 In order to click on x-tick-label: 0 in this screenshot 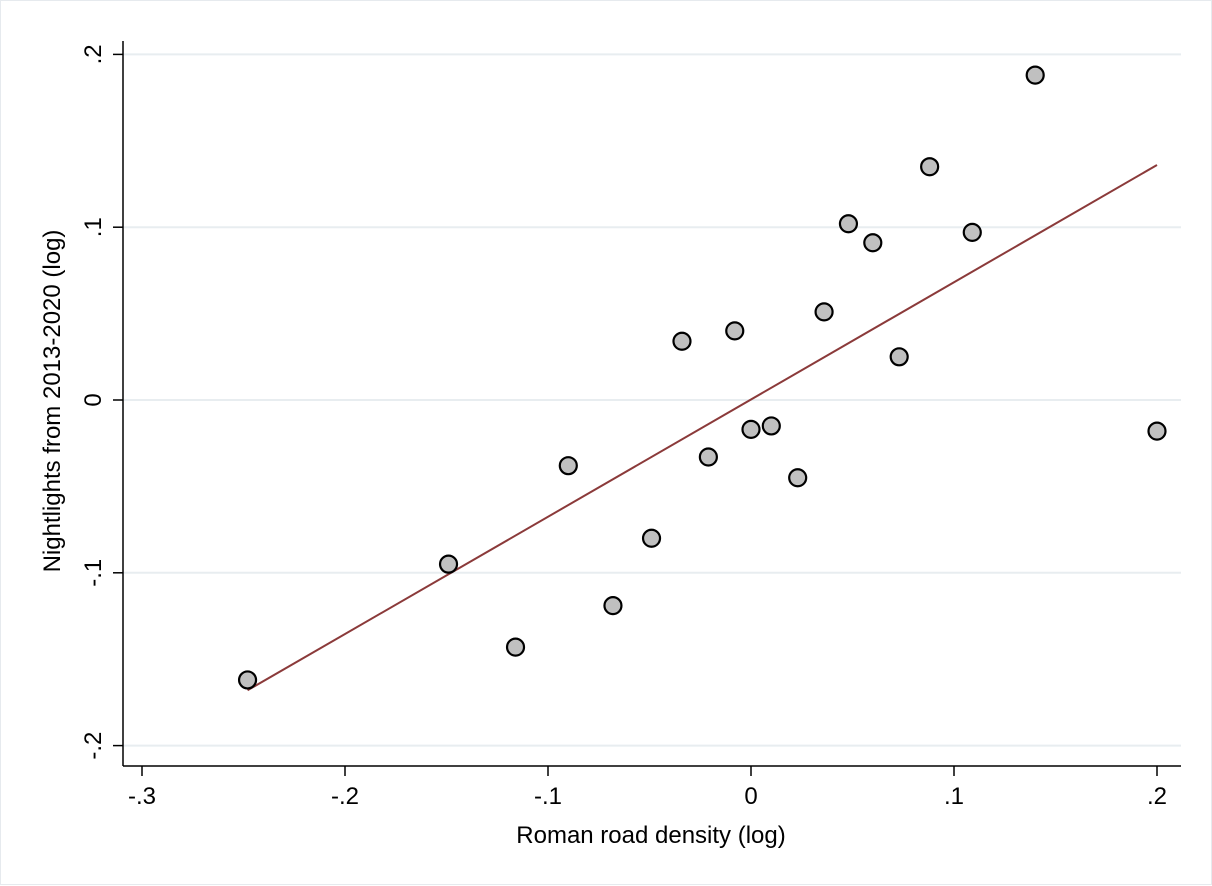, I will do `click(750, 796)`.